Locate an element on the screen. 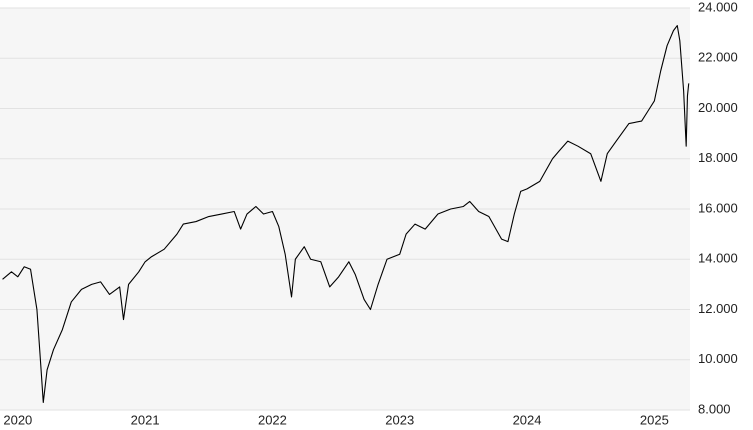 This screenshot has height=430, width=753. x-tick-label: 2024 is located at coordinates (527, 419).